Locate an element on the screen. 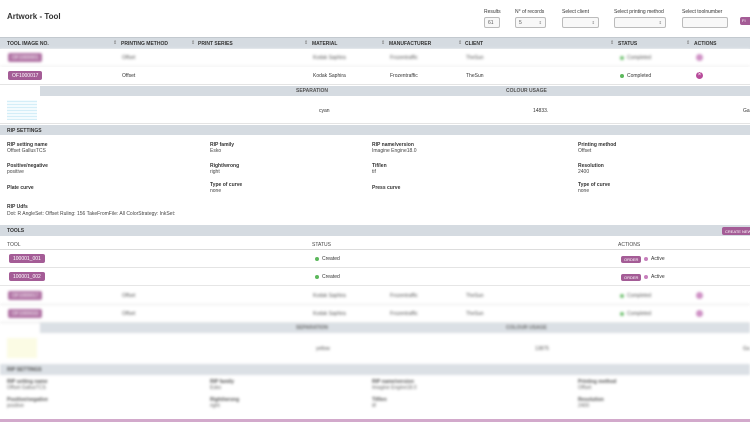 Image resolution: width=750 pixels, height=422 pixels. separation-panel: SEPARATION COLOUR USAGE yellow 13875 Ga is located at coordinates (375, 343).